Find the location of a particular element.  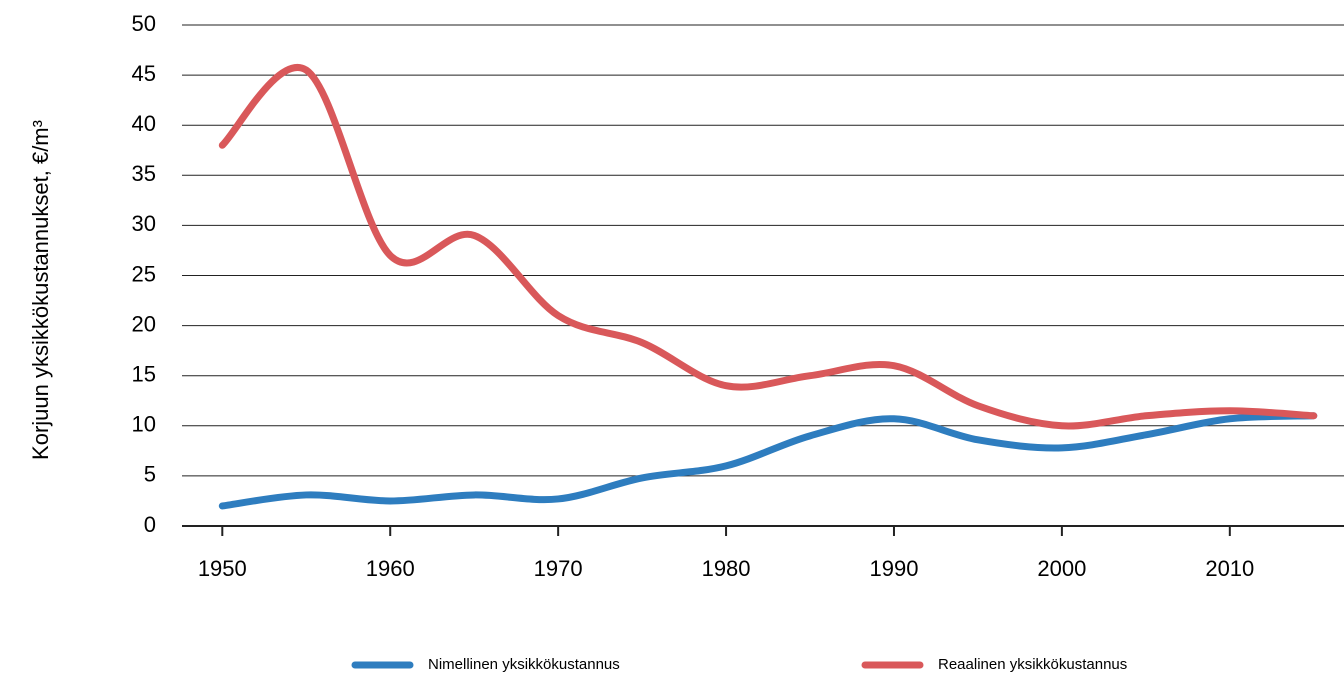

y-tick-label: 30 is located at coordinates (144, 223).